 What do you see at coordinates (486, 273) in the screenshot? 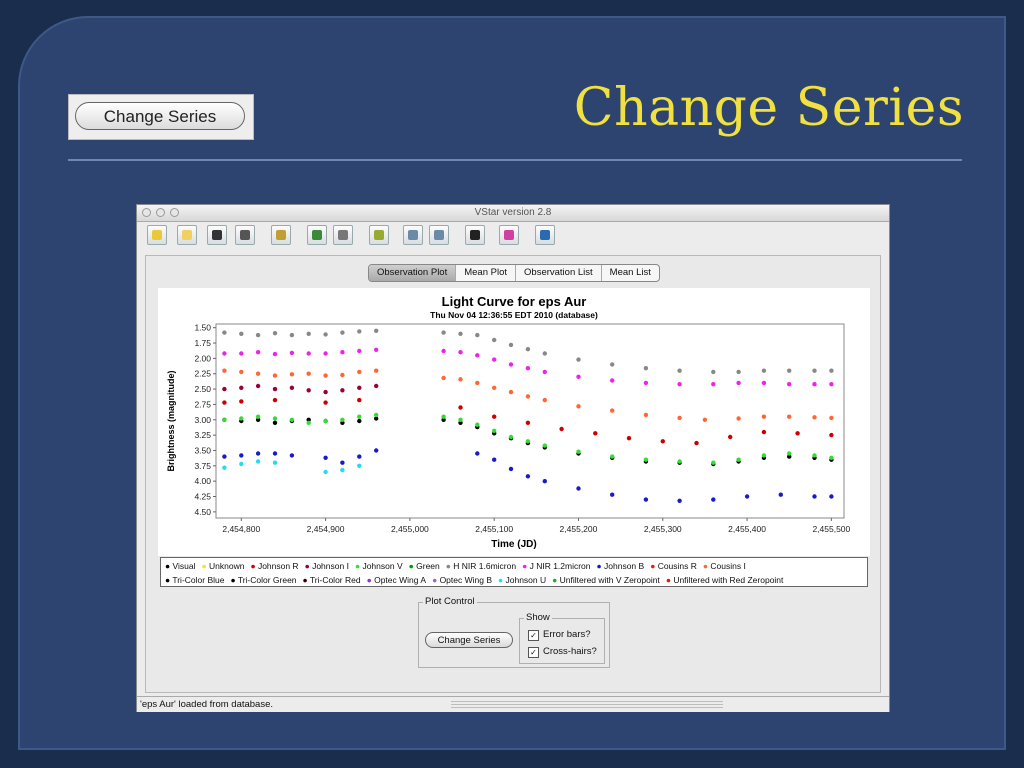
I see `tab-mean-plot: Mean Plot` at bounding box center [486, 273].